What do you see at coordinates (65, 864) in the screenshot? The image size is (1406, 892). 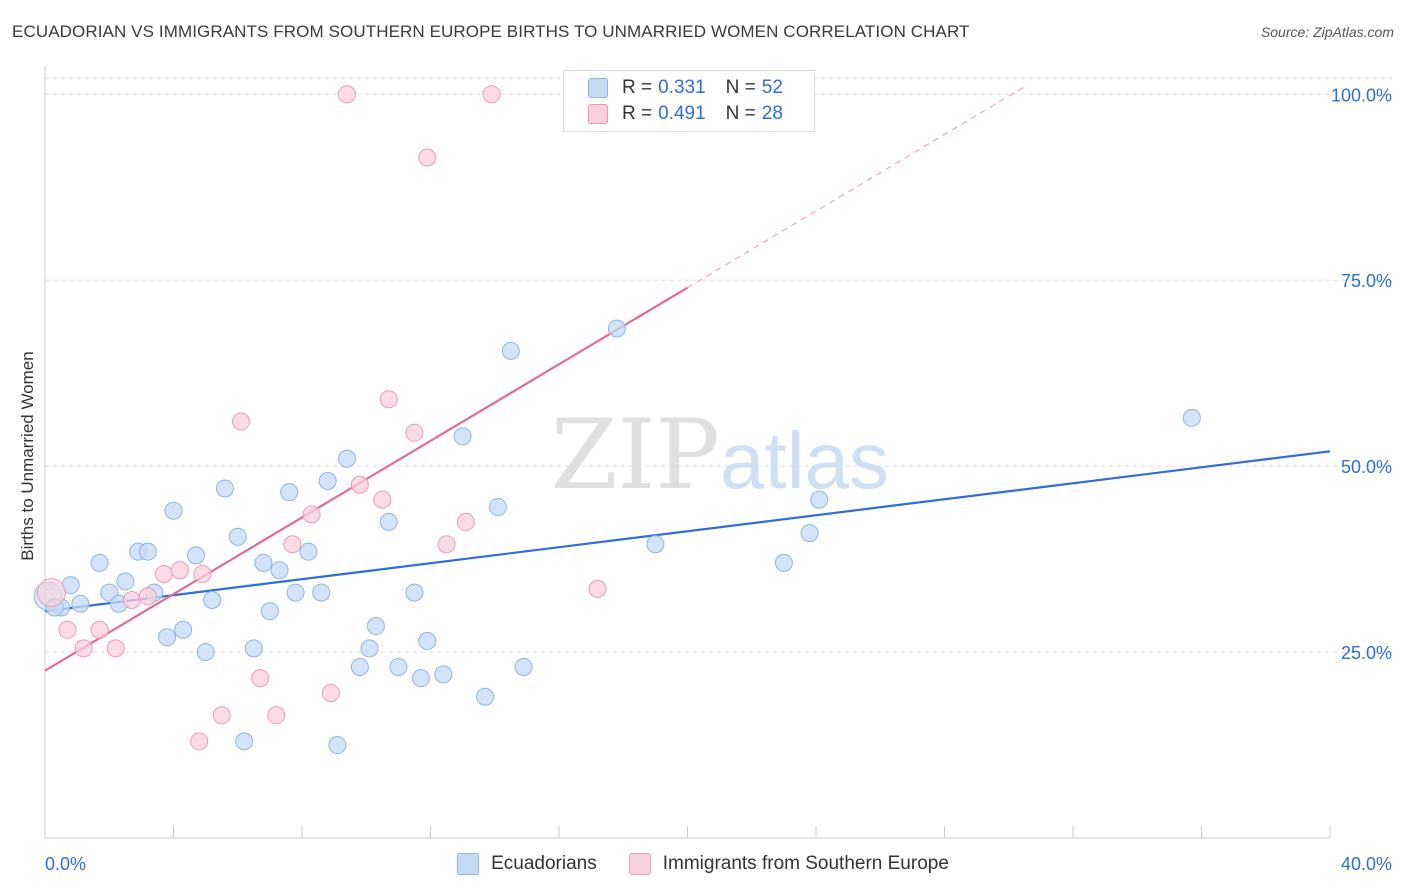 I see `x-tick-label: 0.0%` at bounding box center [65, 864].